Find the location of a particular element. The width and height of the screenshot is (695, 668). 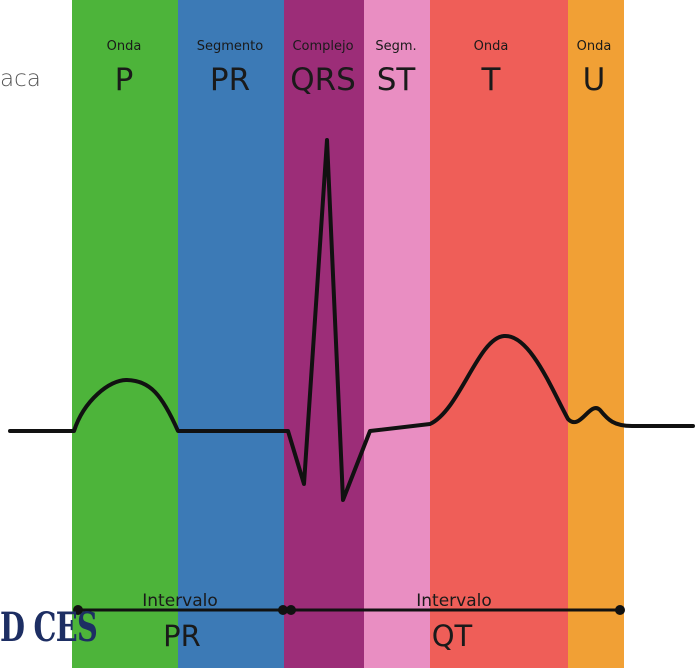

interval-qt-big: QT is located at coordinates (452, 636).